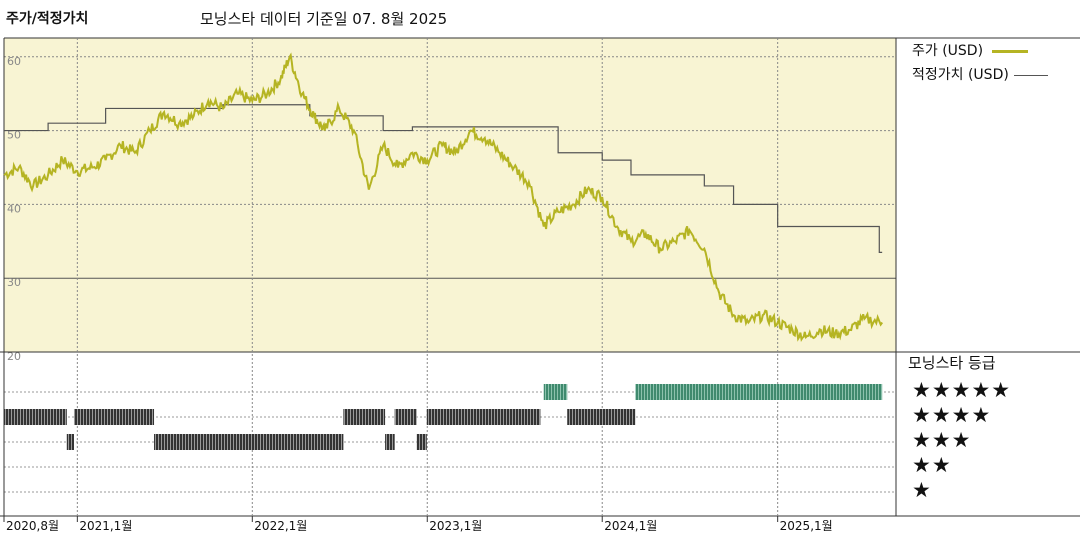 The height and width of the screenshot is (540, 1080). What do you see at coordinates (960, 75) in the screenshot?
I see `legend-fair-label: 적정가치 (USD)` at bounding box center [960, 75].